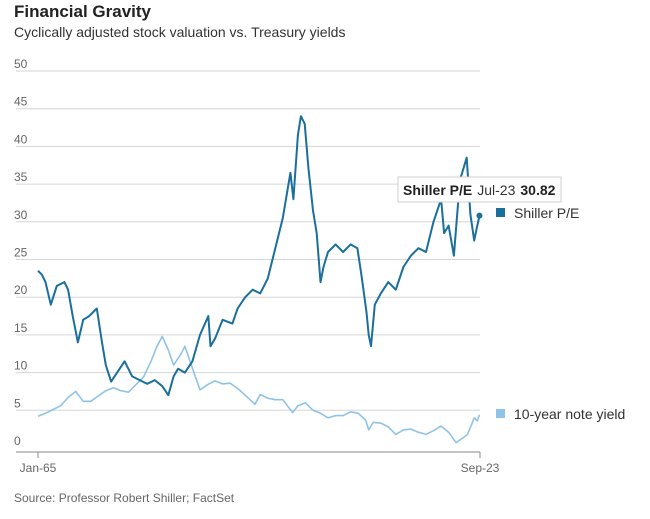 The image size is (650, 519). What do you see at coordinates (21, 64) in the screenshot?
I see `y-tick-label-50: 50` at bounding box center [21, 64].